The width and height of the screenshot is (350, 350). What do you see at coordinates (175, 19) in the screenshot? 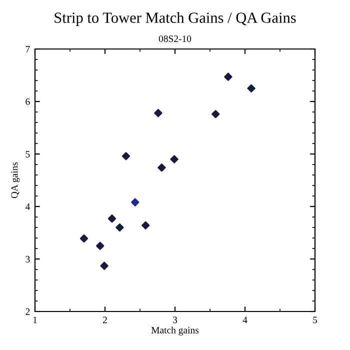
I see `chart-title: Strip to Tower Match Gains / QA Gains` at bounding box center [175, 19].